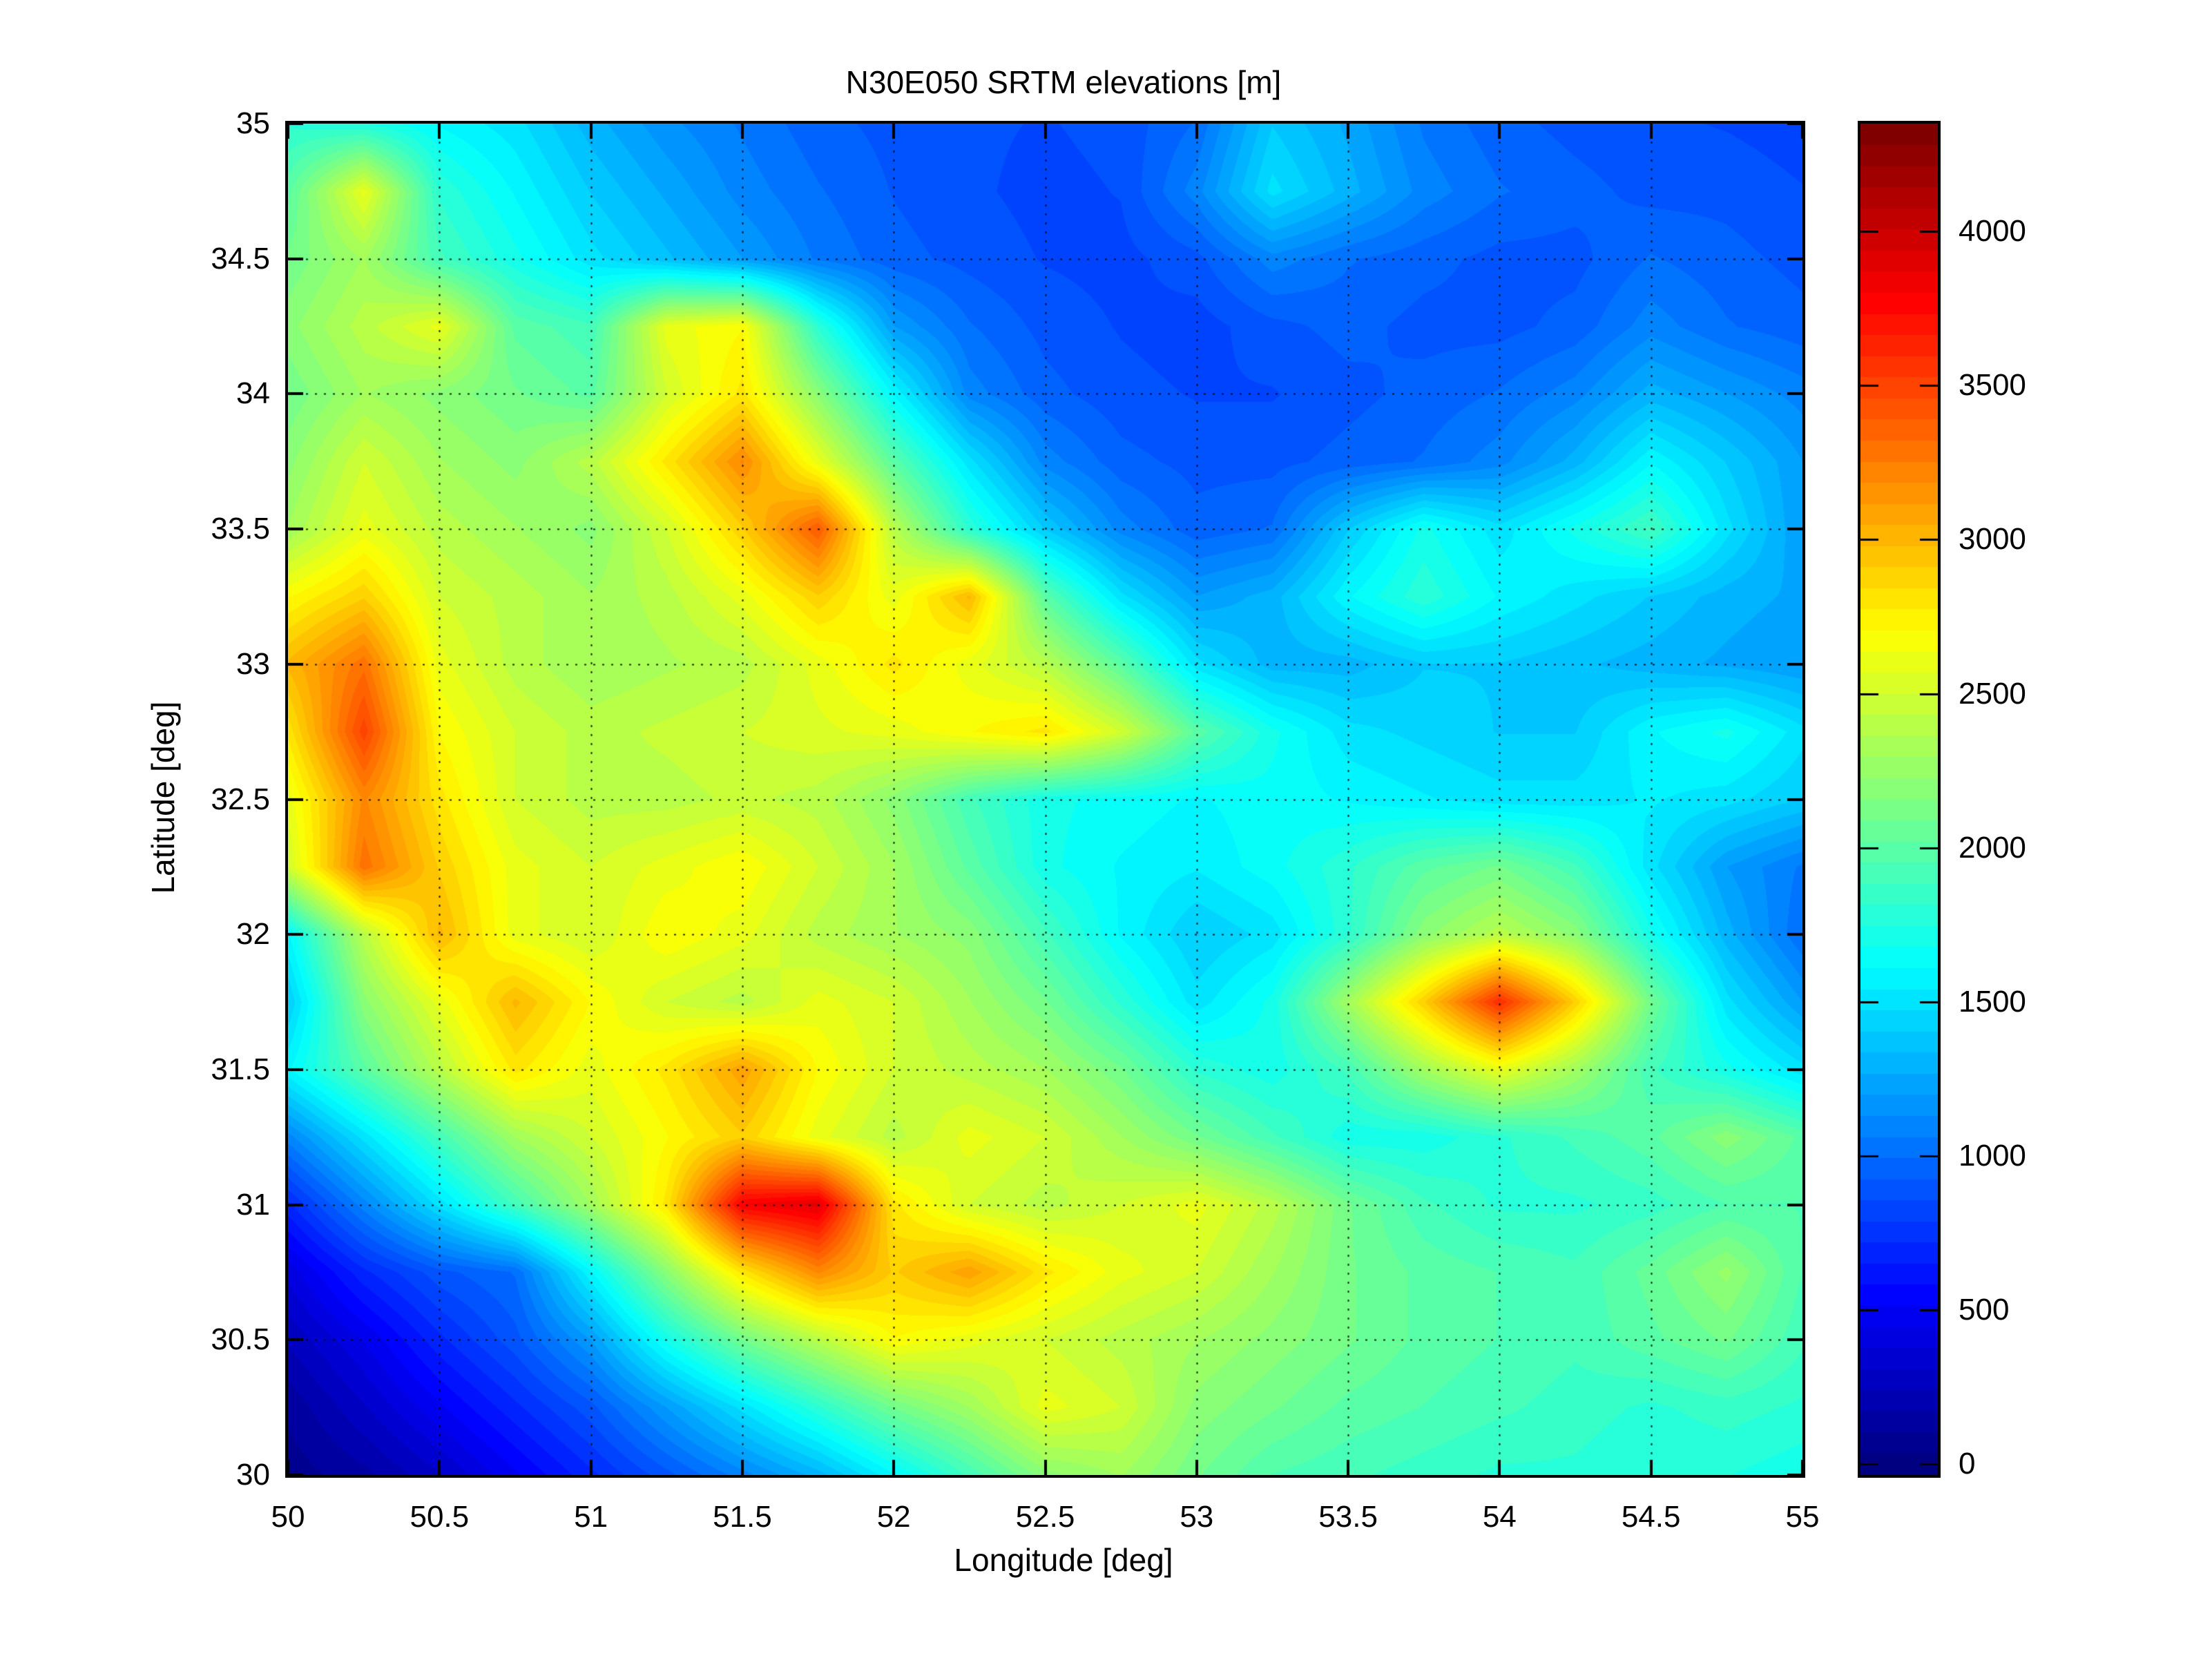  What do you see at coordinates (742, 1517) in the screenshot?
I see `x-tick-label: 51.5` at bounding box center [742, 1517].